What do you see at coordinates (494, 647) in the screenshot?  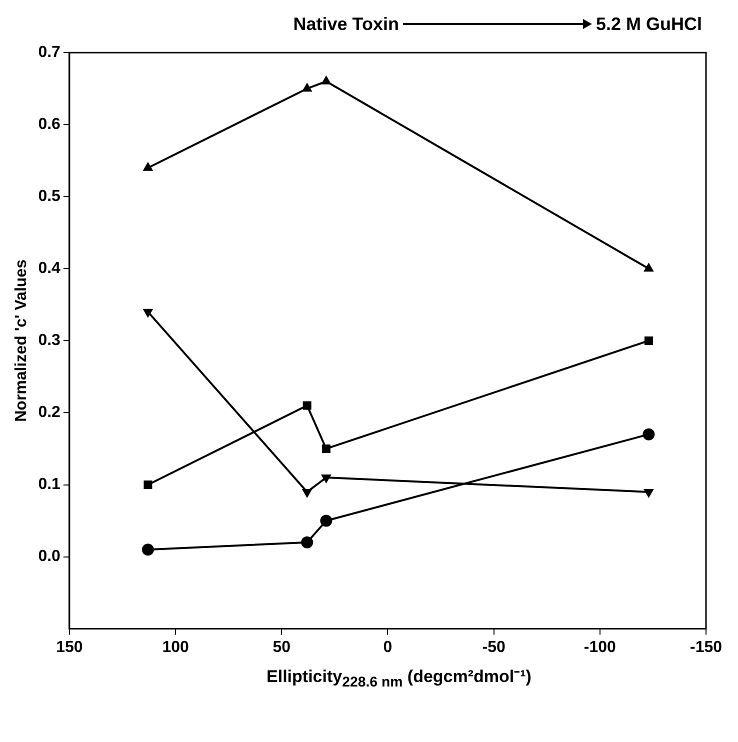 I see `x-tick-label: -50` at bounding box center [494, 647].